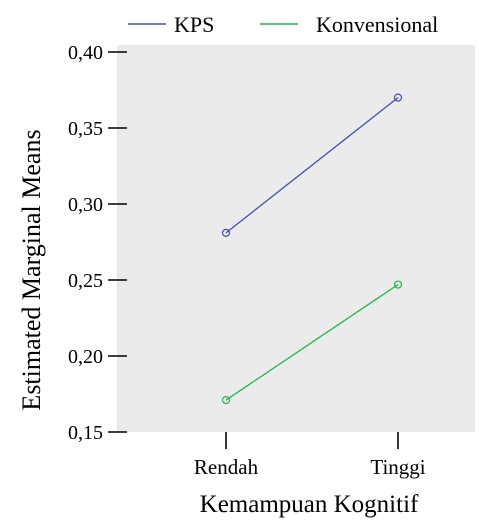 Image resolution: width=479 pixels, height=522 pixels. I want to click on y-tick-label: 0,40, so click(85, 53).